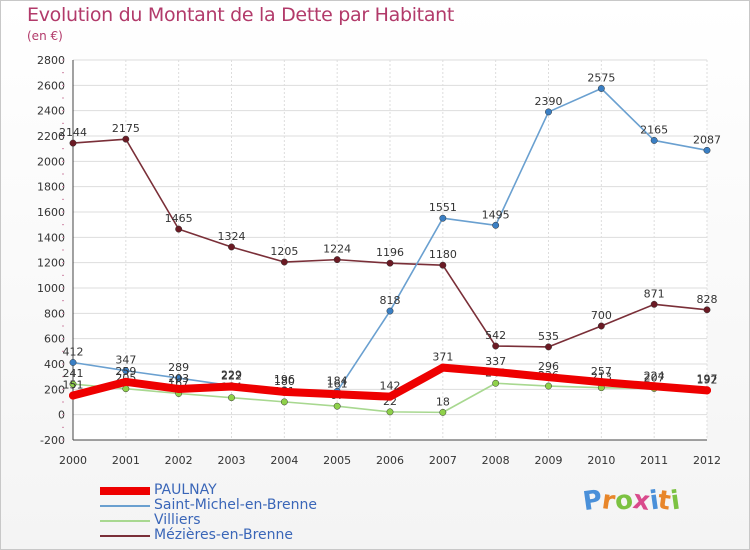 This screenshot has width=750, height=550. What do you see at coordinates (337, 383) in the screenshot?
I see `data-label: 161` at bounding box center [337, 383].